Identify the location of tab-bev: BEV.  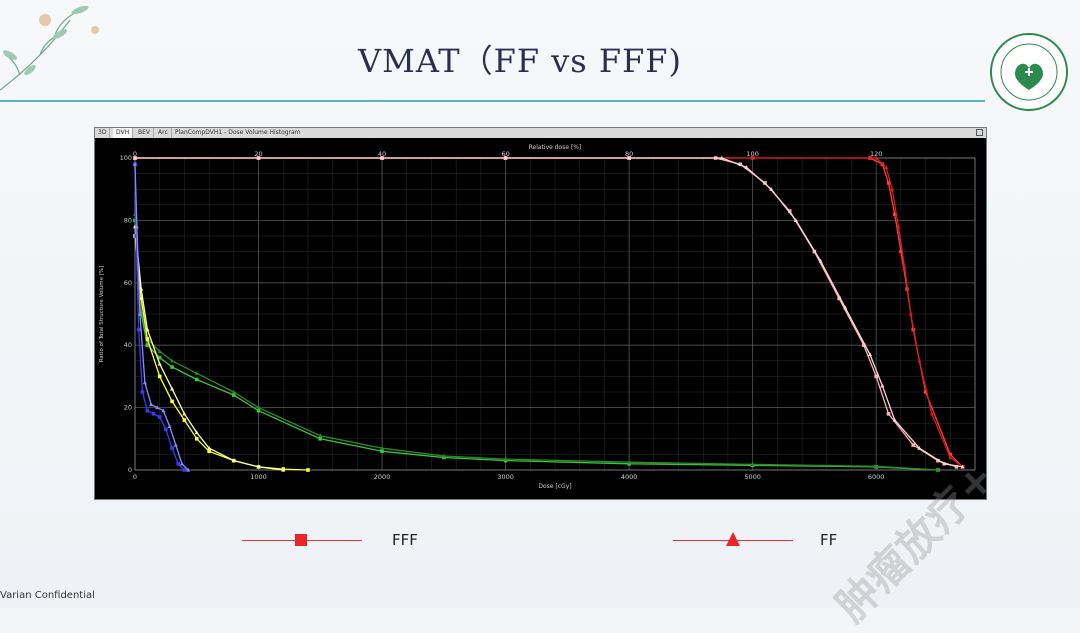
(145, 133).